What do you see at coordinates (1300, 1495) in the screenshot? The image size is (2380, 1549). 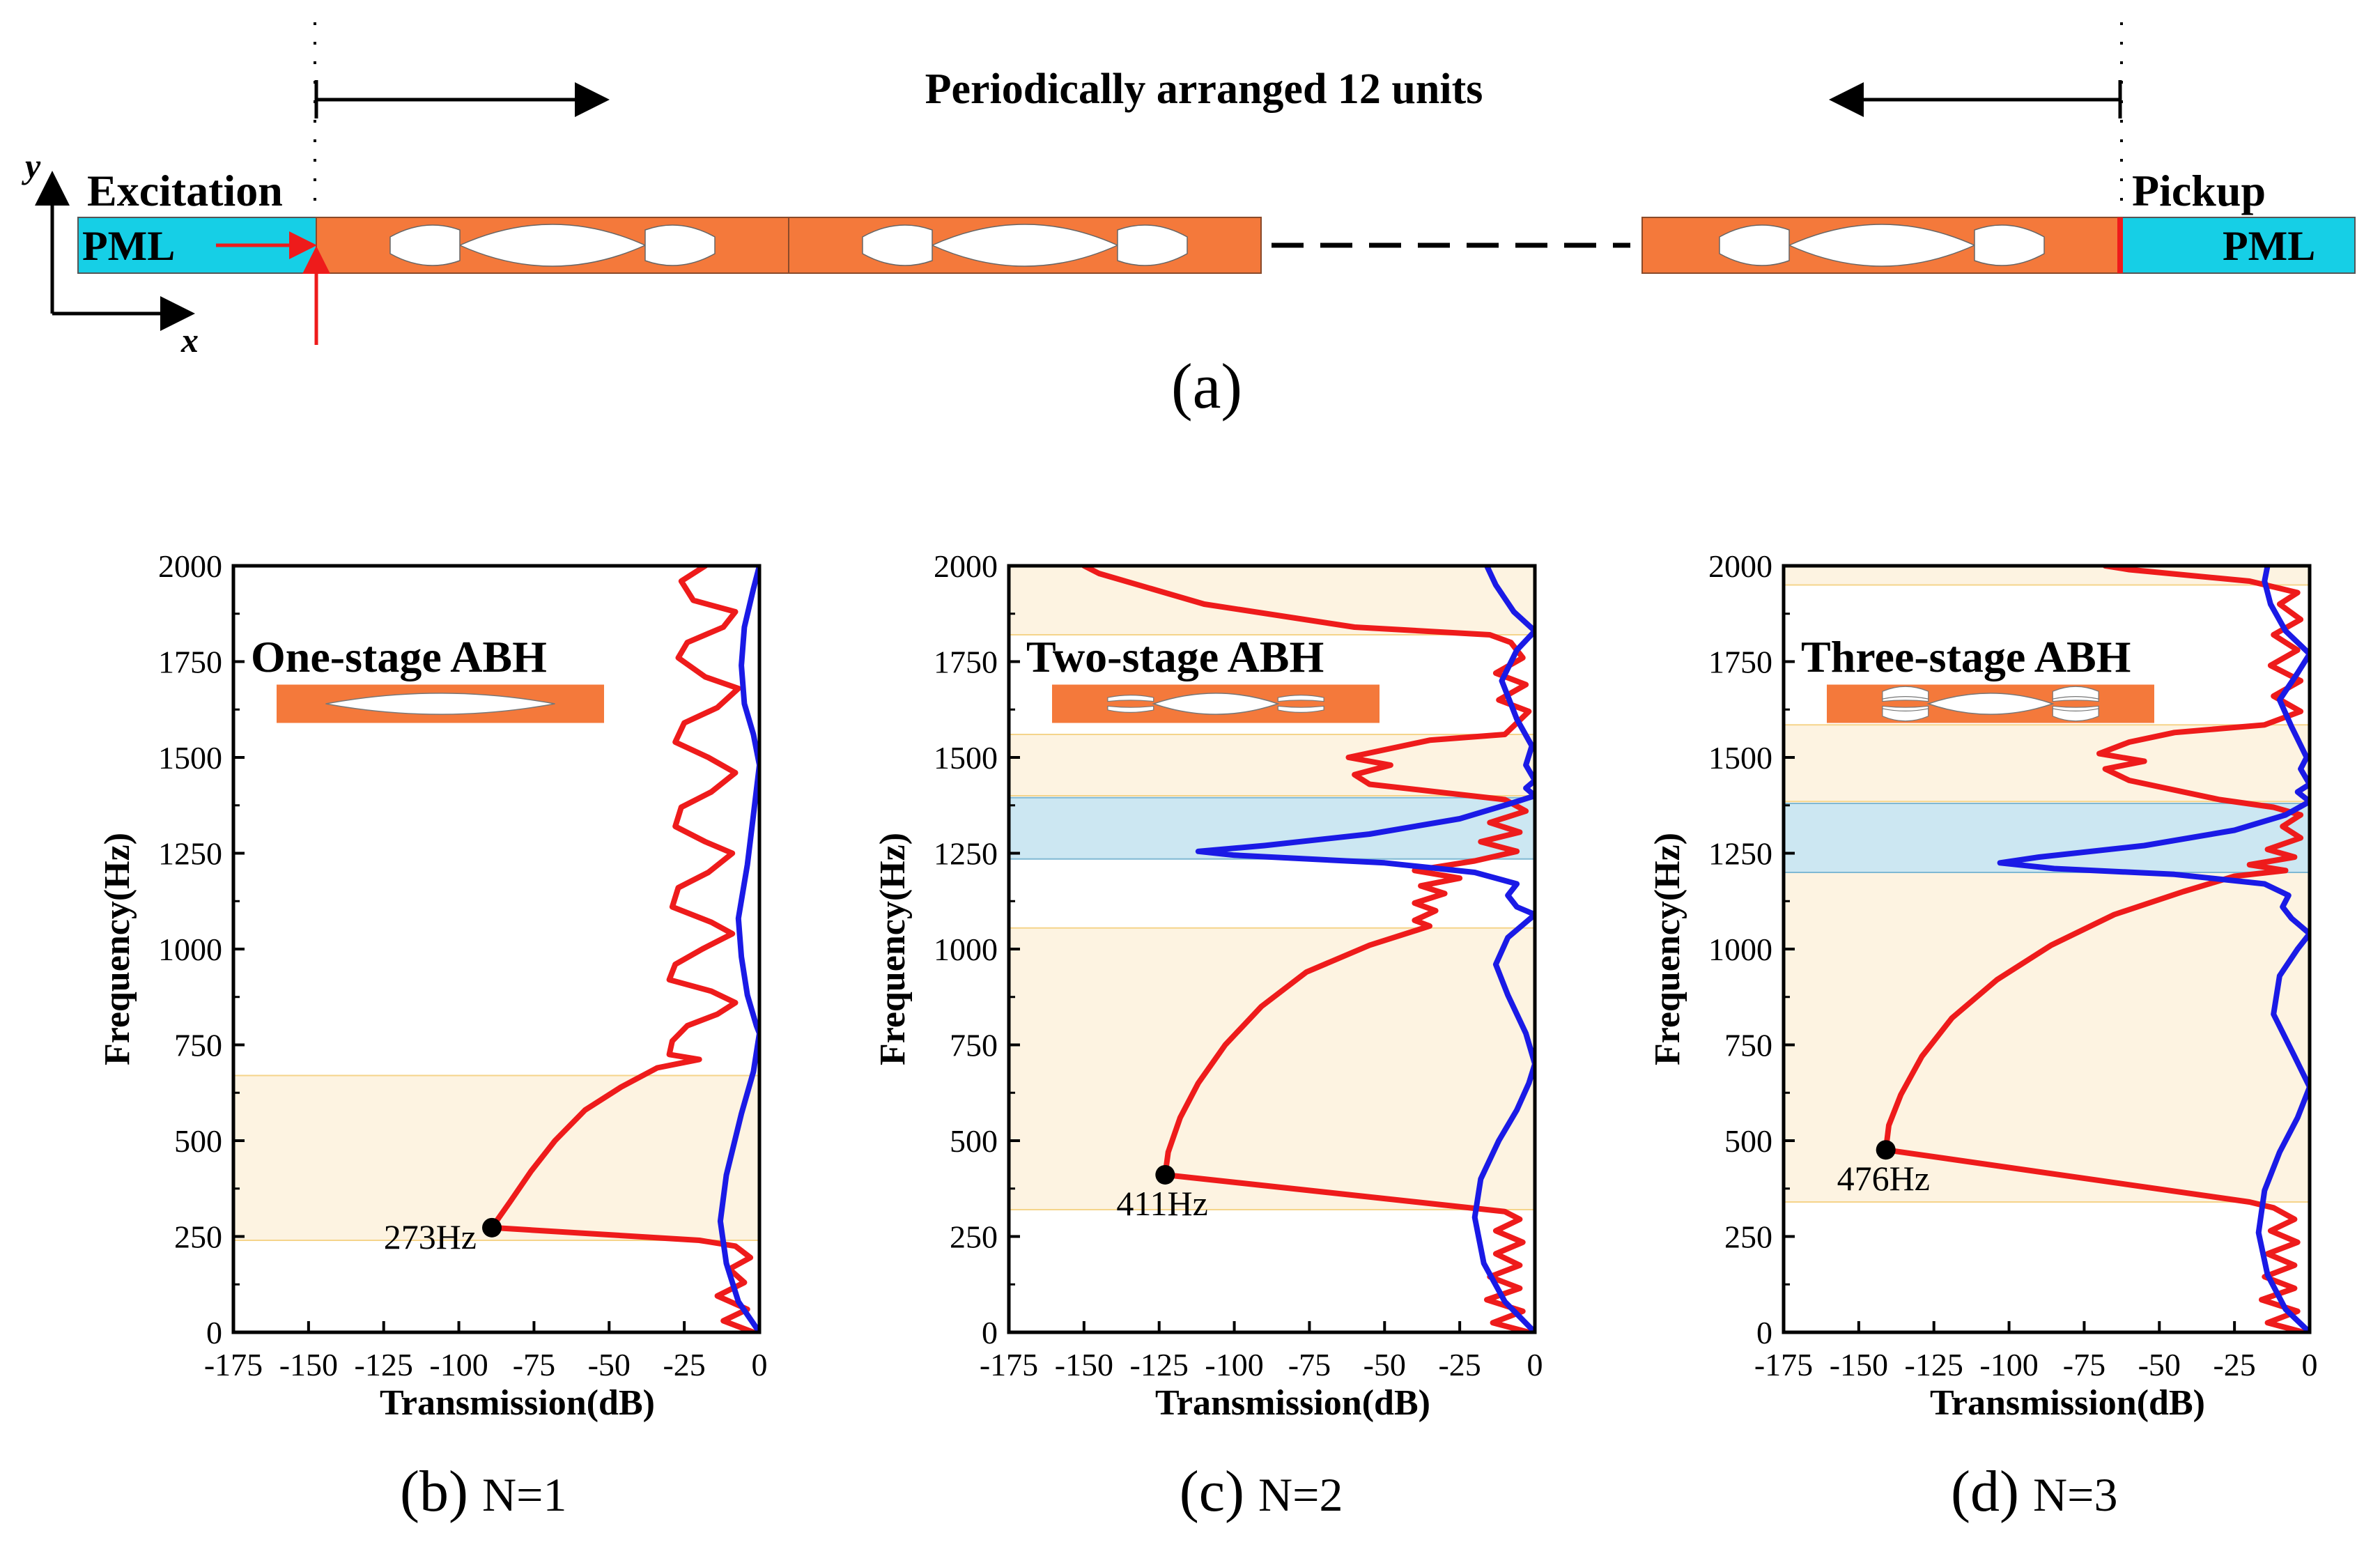 I see `panel-caption-n: N=2` at bounding box center [1300, 1495].